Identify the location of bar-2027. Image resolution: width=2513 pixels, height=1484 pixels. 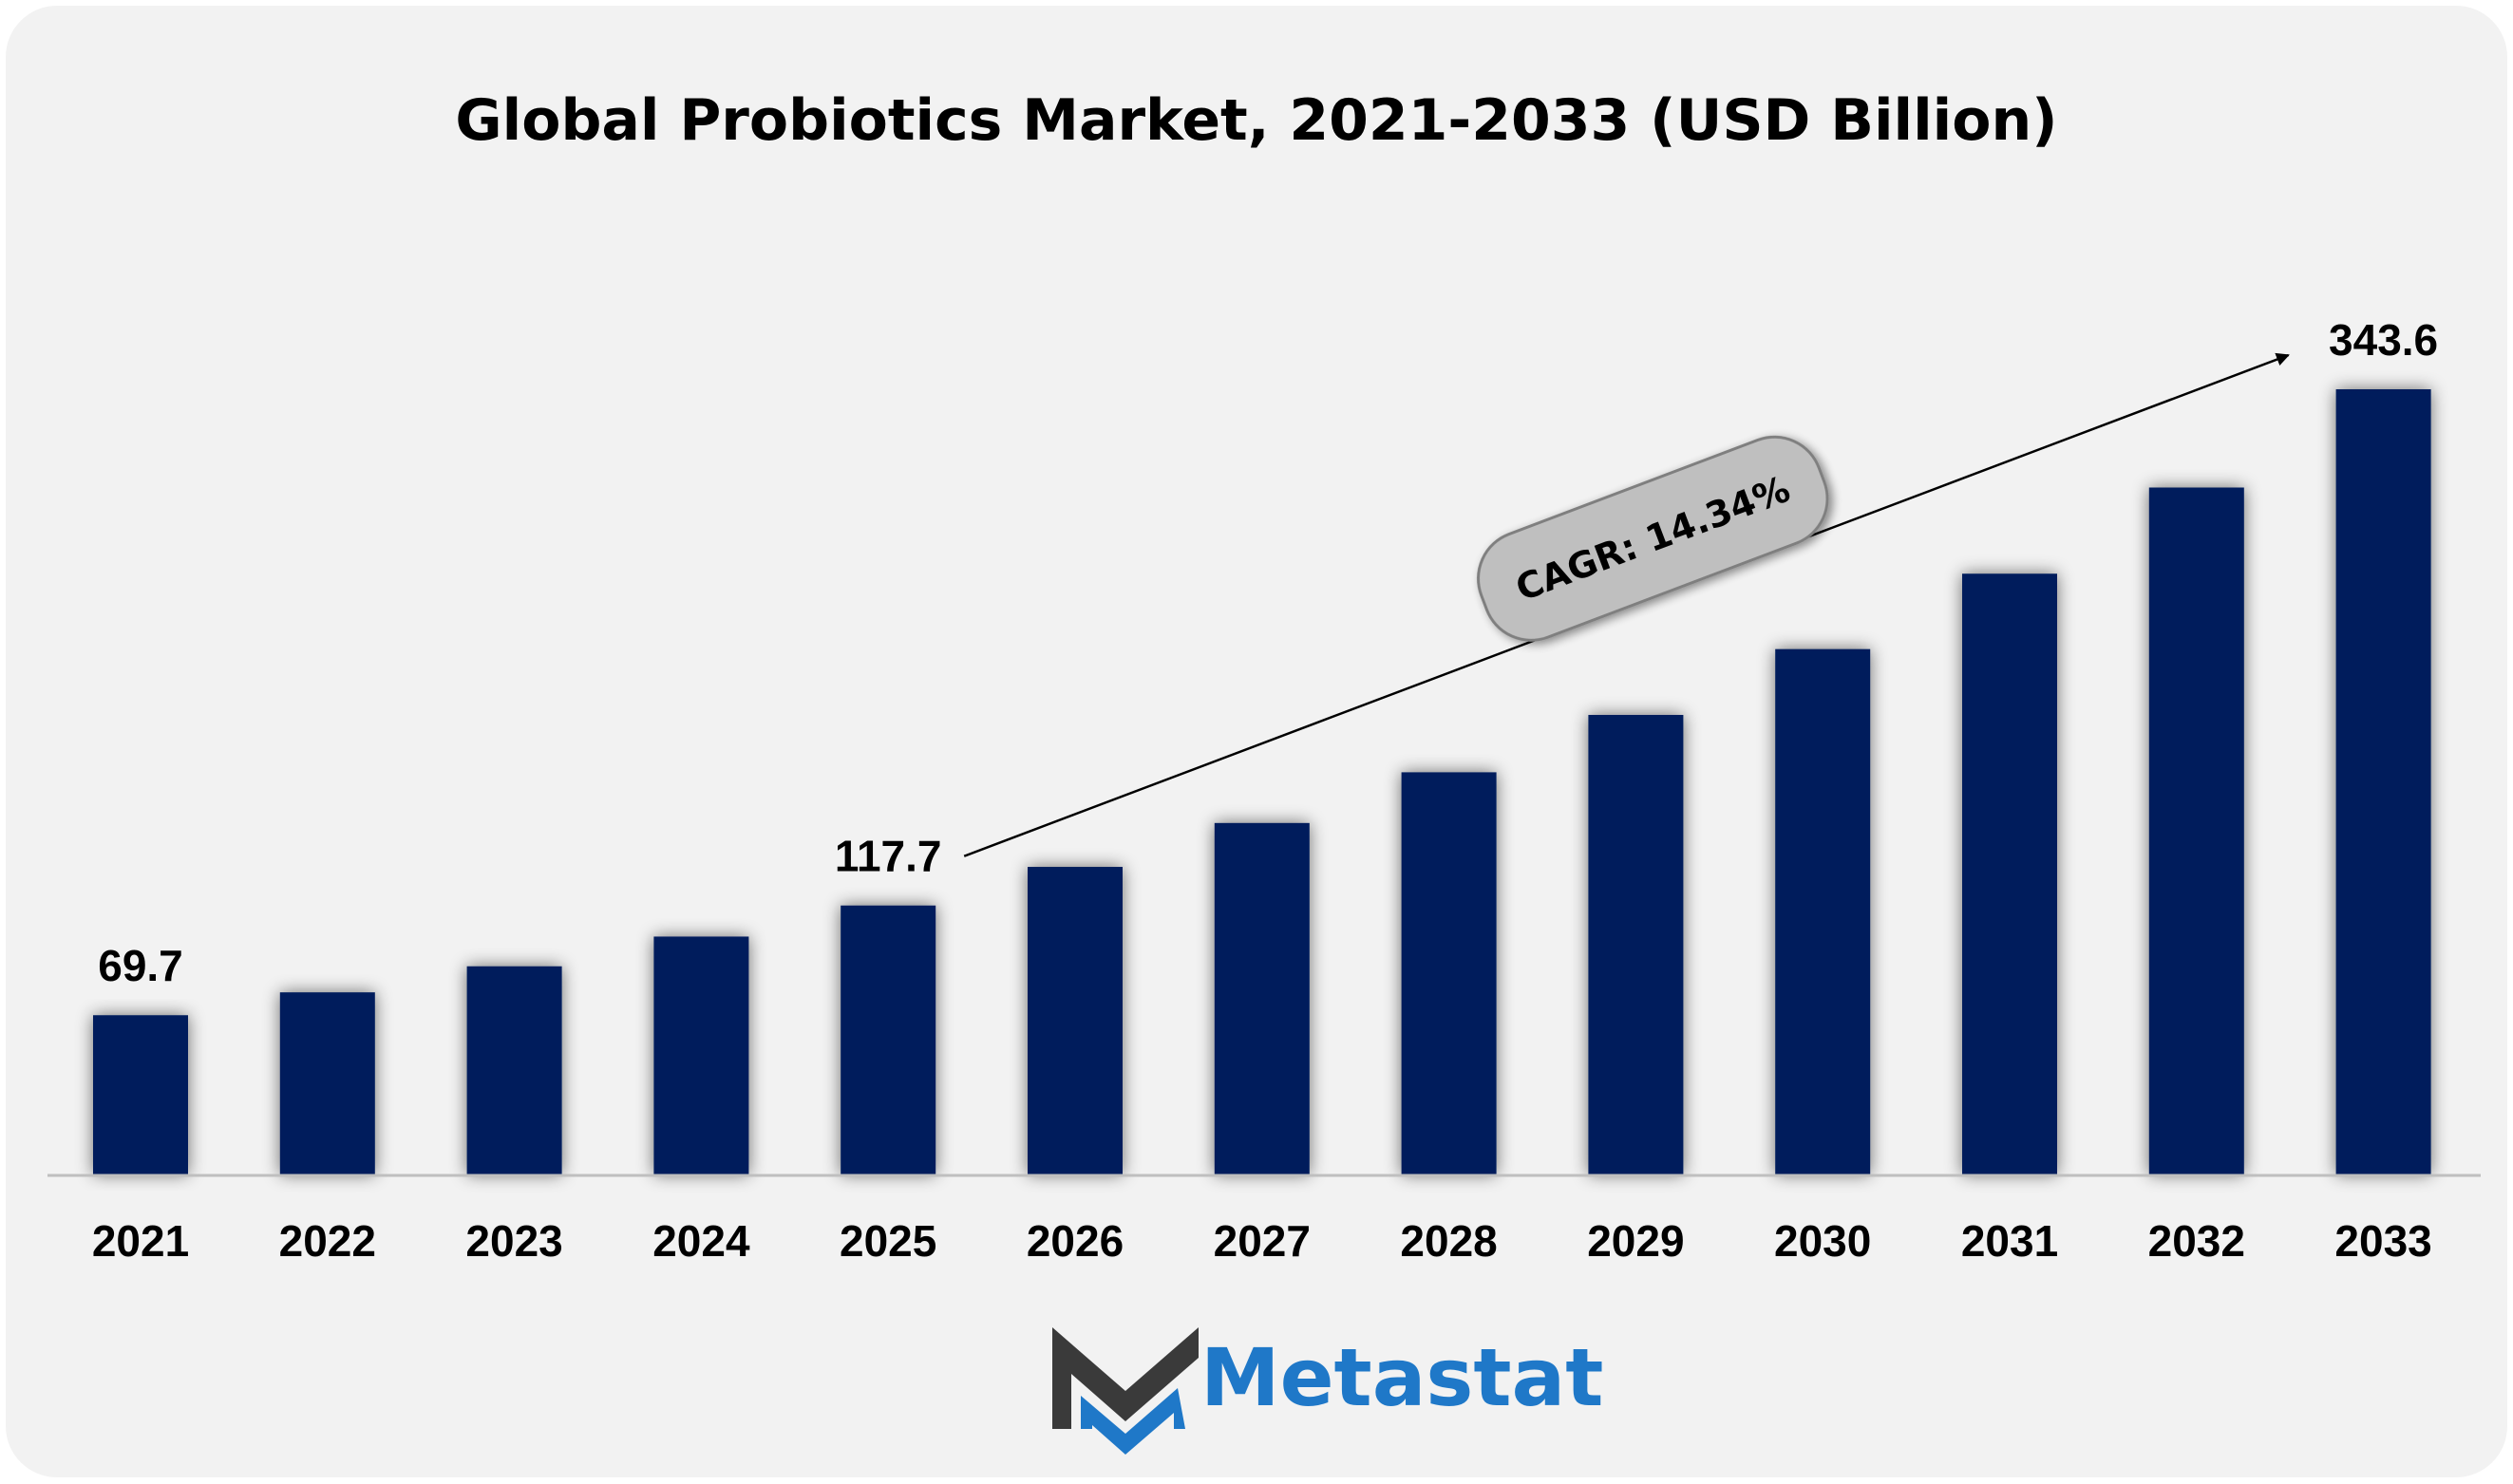
(1262, 998).